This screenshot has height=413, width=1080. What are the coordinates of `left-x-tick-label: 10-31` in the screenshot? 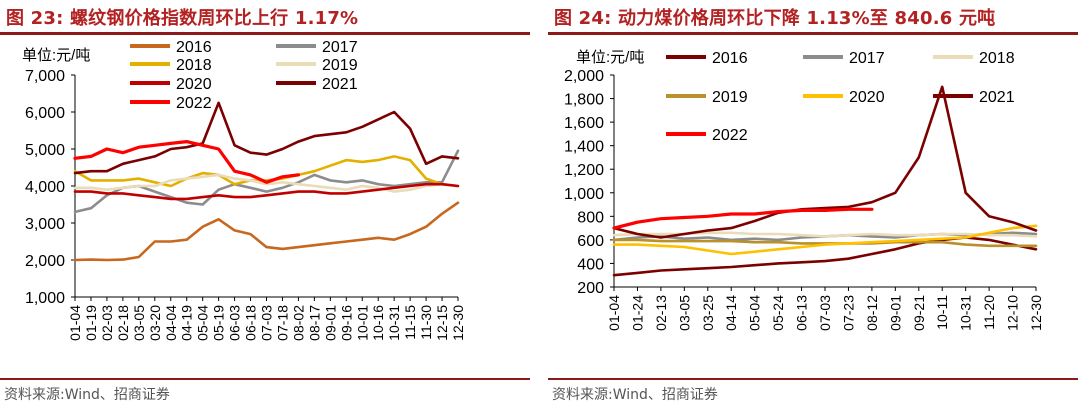 It's located at (394, 323).